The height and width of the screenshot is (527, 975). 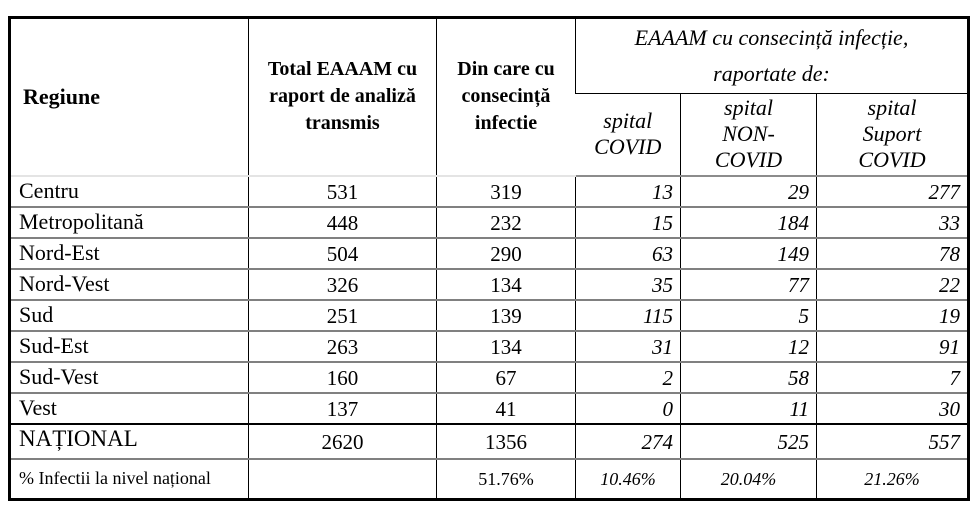 What do you see at coordinates (892, 377) in the screenshot?
I see `suport-covid-cell: 7` at bounding box center [892, 377].